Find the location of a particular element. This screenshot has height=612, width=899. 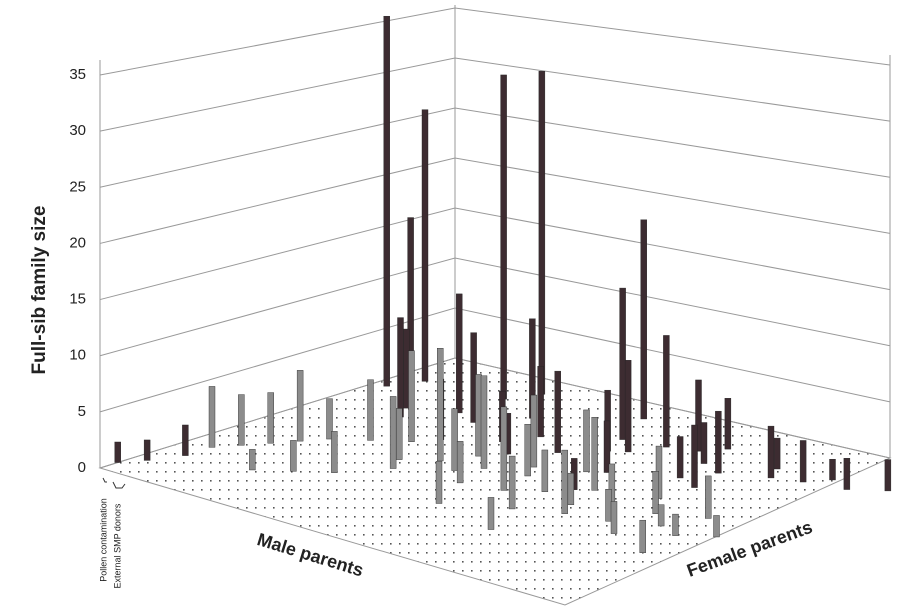

y-tick-label: 35 is located at coordinates (77, 74).